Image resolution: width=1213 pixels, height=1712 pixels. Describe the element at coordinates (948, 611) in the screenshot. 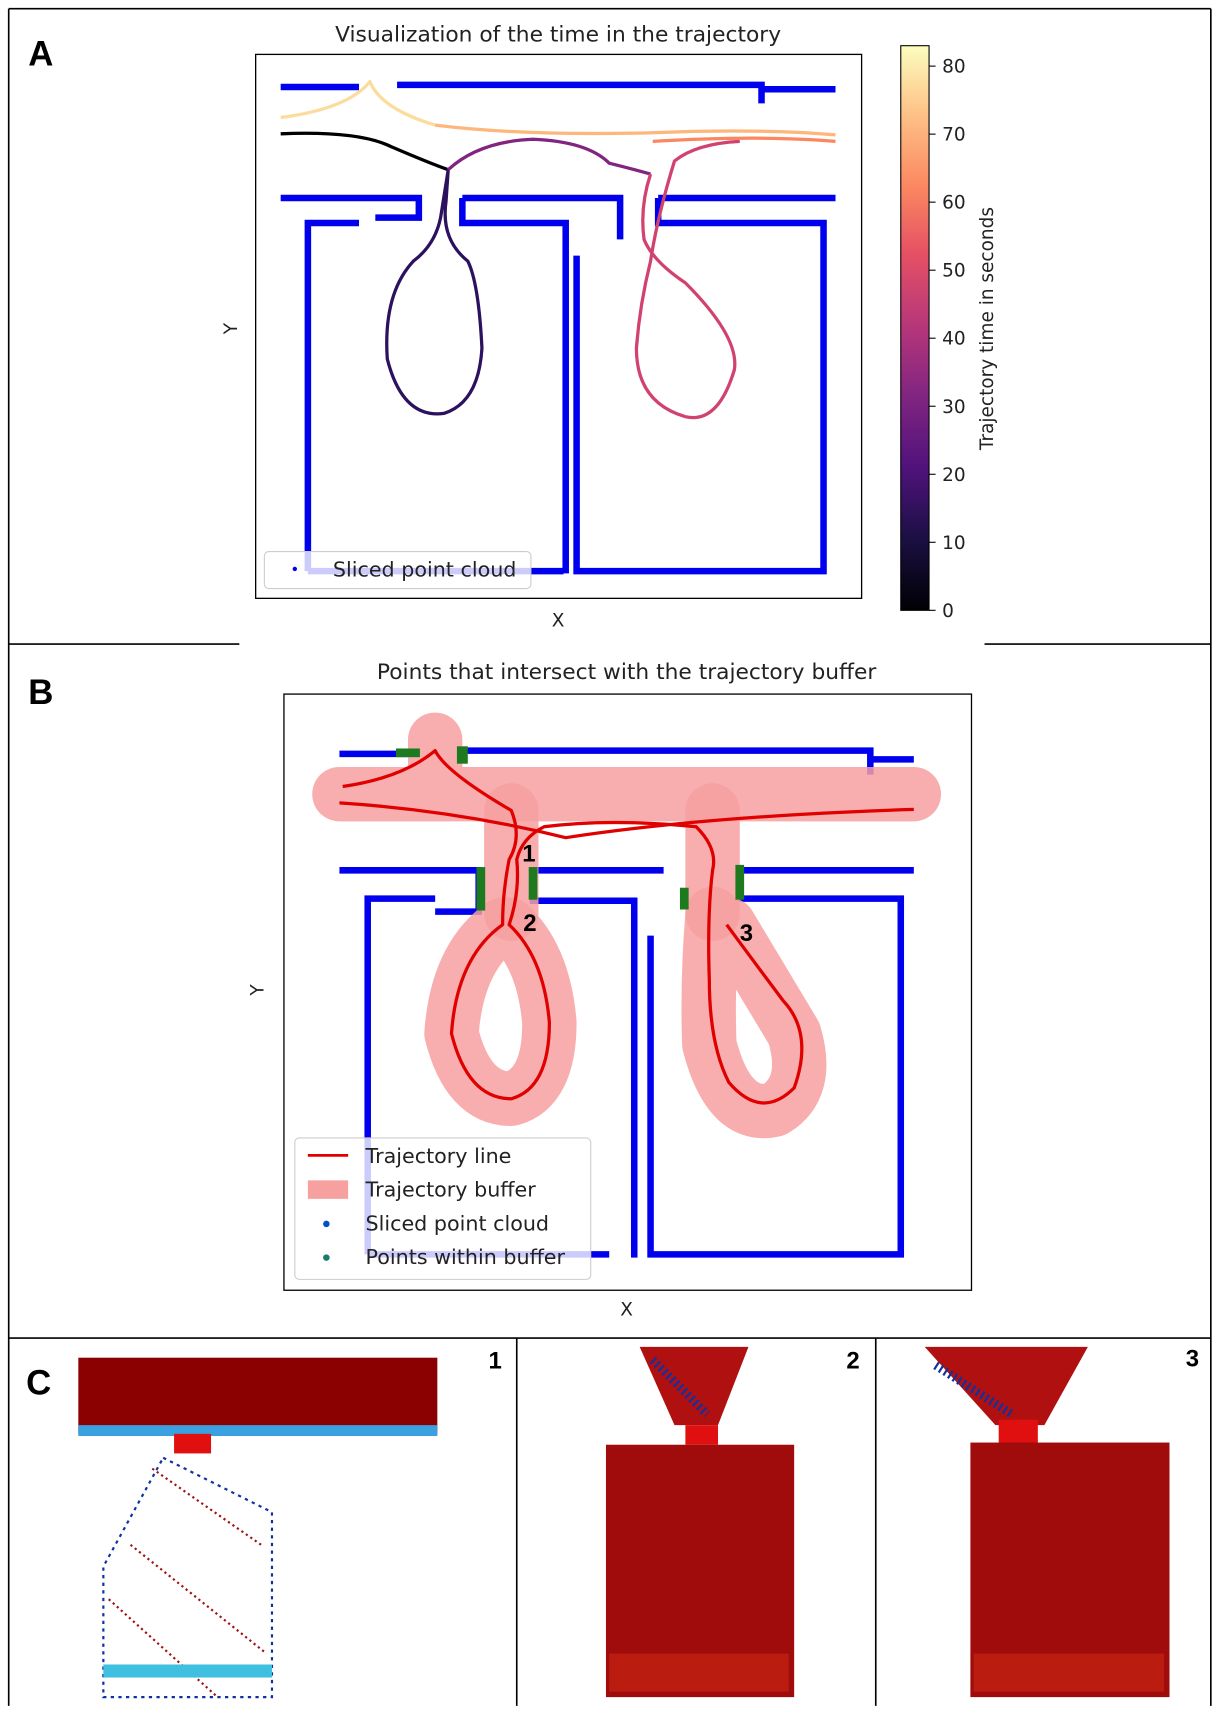

I see `colorbar-tick-label: 0` at that location.